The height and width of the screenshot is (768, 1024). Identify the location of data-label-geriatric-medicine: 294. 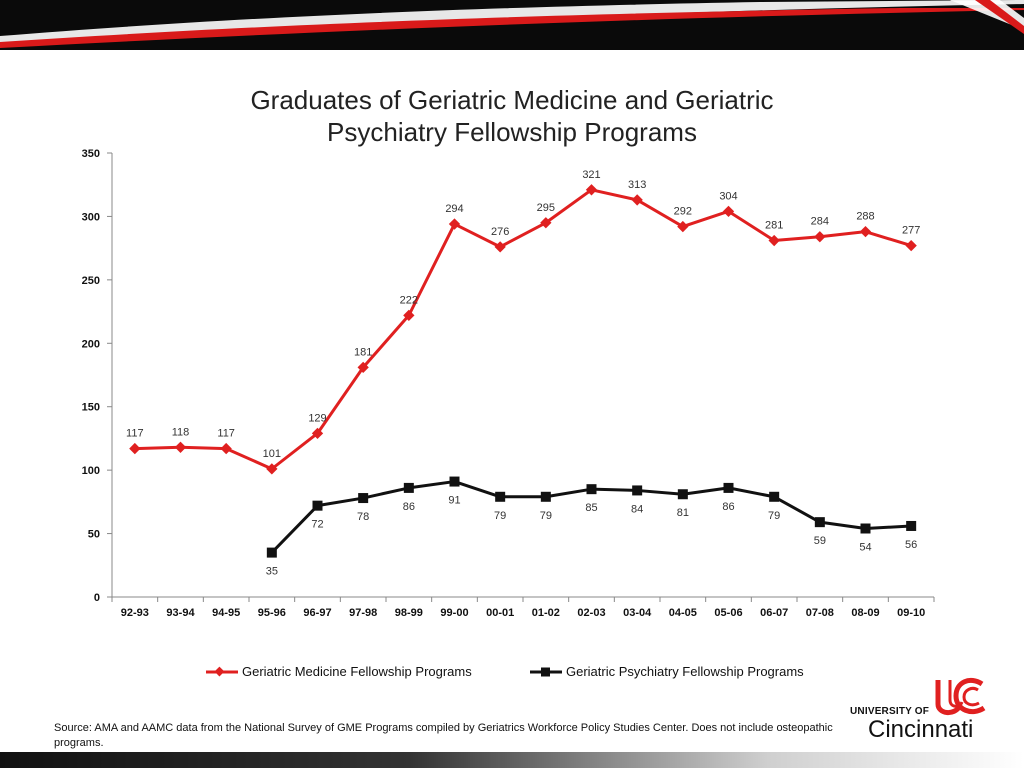
(454, 209).